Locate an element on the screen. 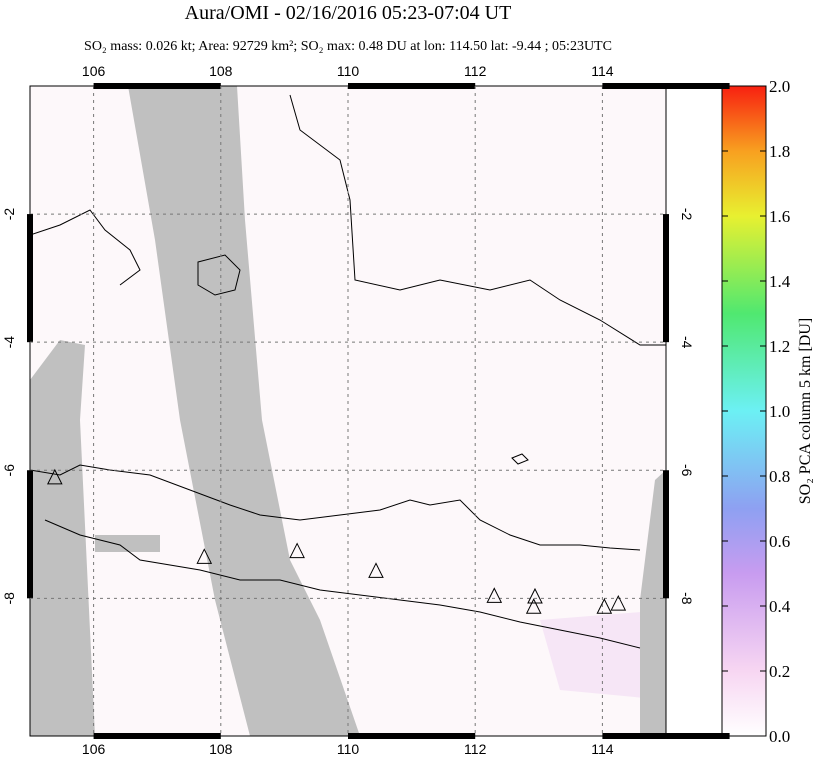 This screenshot has height=759, width=823. colorbar-tick-label: 0.0 is located at coordinates (779, 736).